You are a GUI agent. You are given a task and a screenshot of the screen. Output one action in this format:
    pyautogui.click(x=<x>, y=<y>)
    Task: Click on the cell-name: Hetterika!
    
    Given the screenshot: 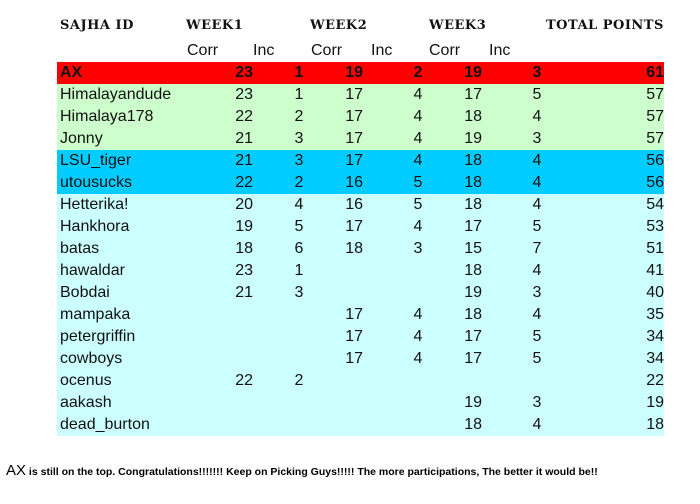 What is the action you would take?
    pyautogui.click(x=94, y=204)
    